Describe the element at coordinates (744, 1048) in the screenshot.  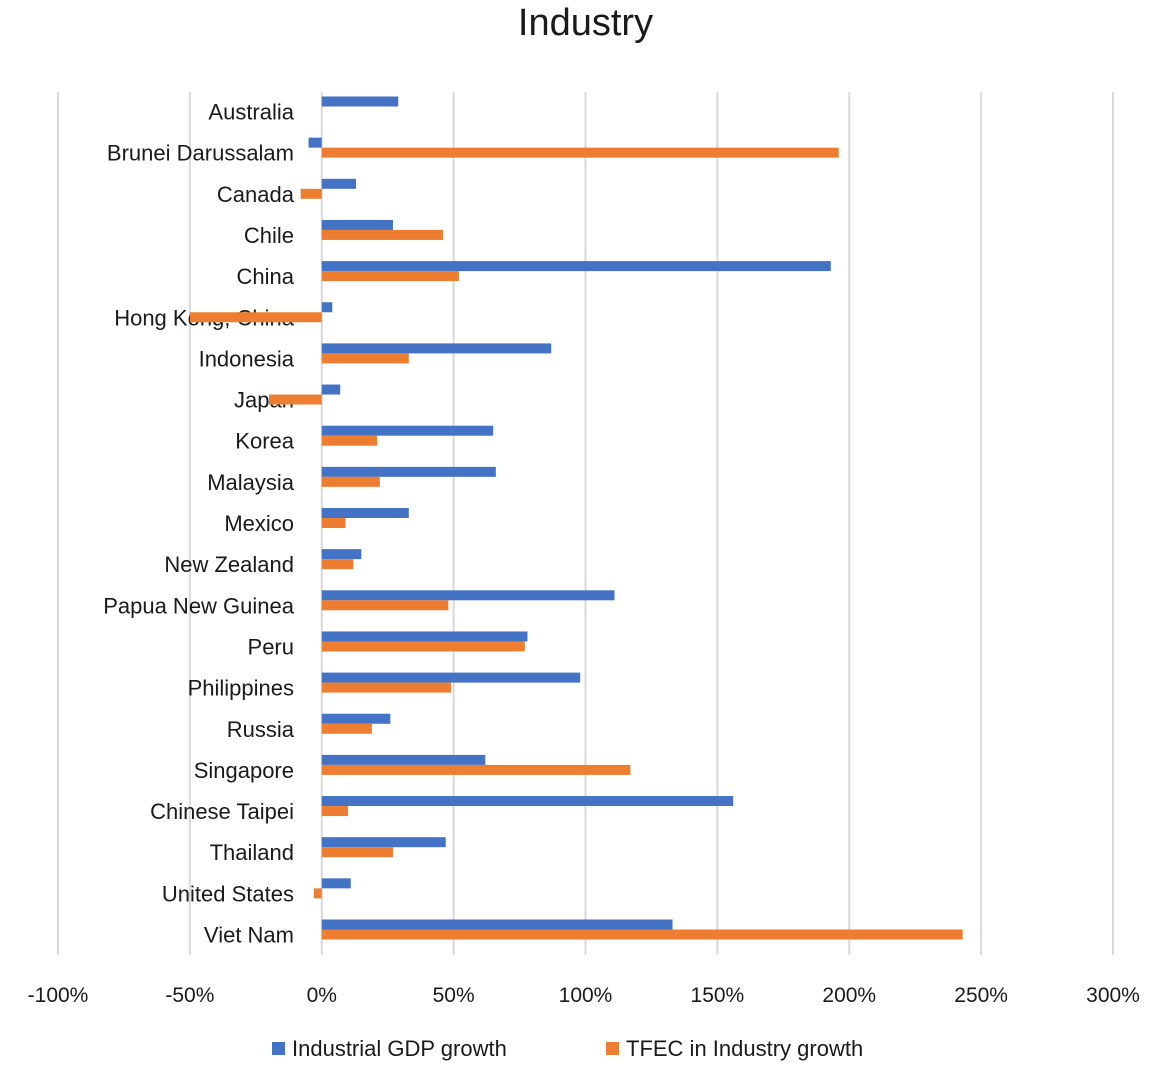
I see `legend-label: TFEC in Industry growth` at that location.